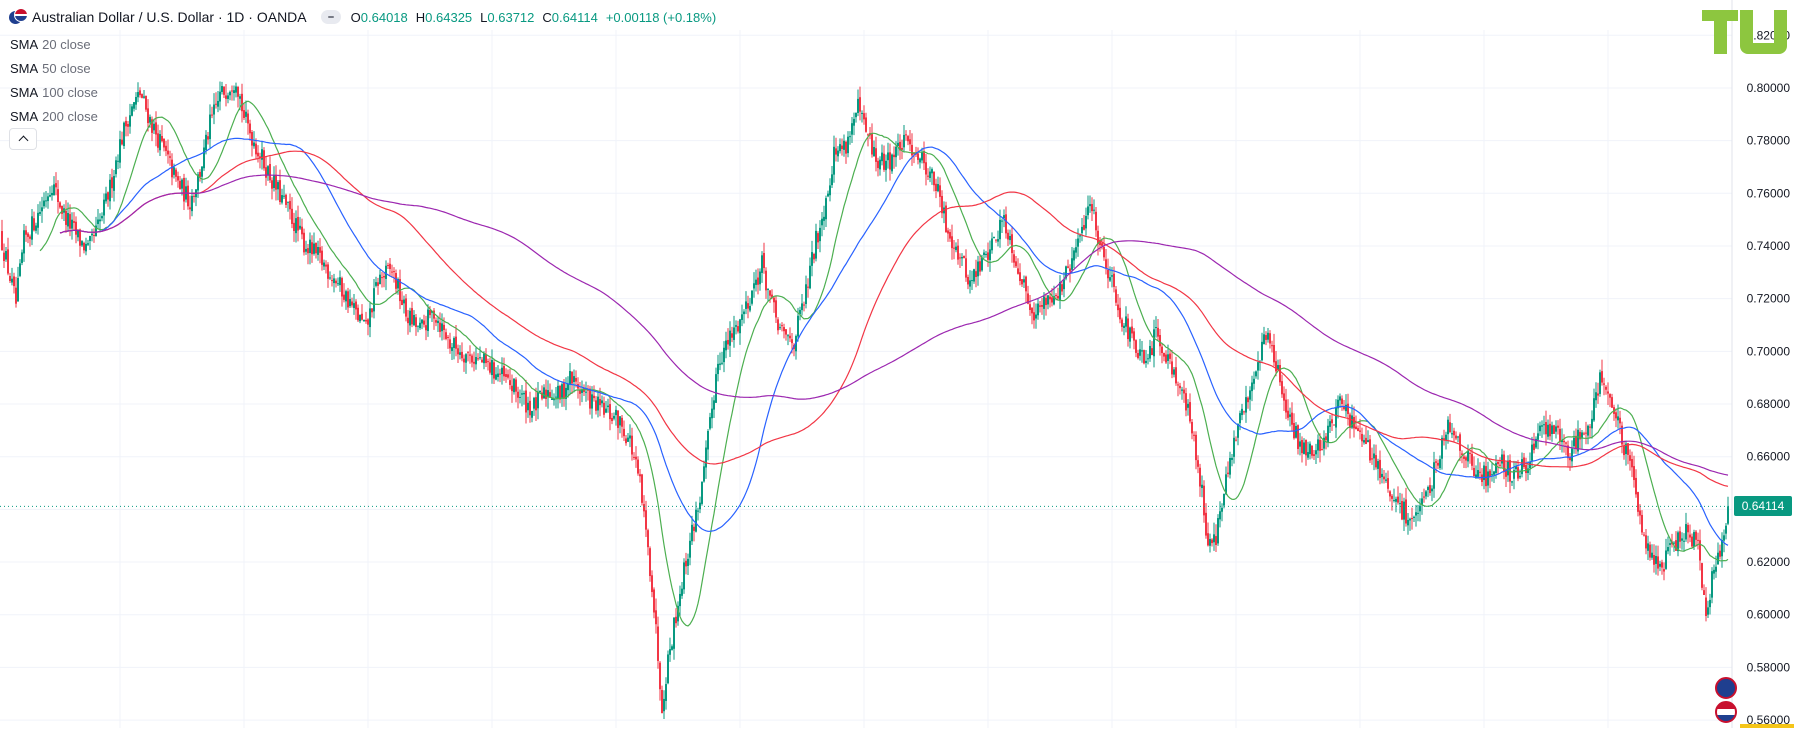 The image size is (1800, 733). I want to click on price-tick-label: 0.74000, so click(1769, 246).